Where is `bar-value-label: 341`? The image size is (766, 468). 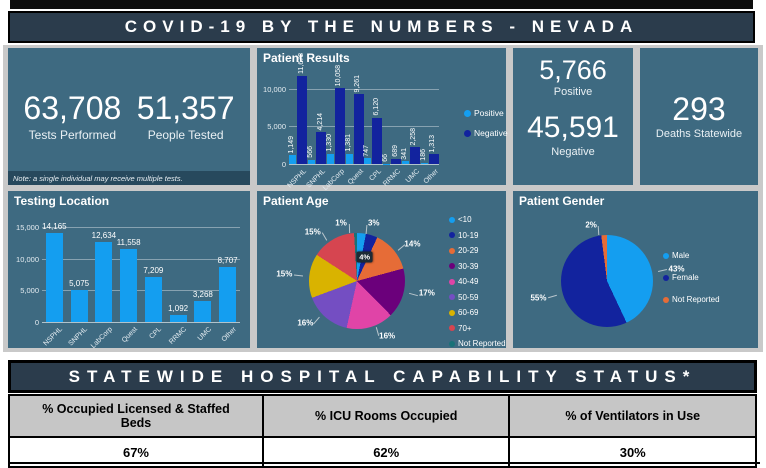 bar-value-label: 341 is located at coordinates (404, 153).